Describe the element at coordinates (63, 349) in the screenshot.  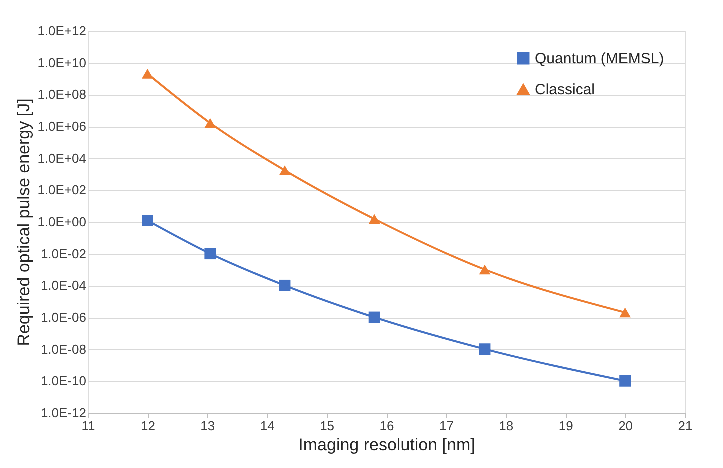
I see `y-tick-label: 1.0E-08` at that location.